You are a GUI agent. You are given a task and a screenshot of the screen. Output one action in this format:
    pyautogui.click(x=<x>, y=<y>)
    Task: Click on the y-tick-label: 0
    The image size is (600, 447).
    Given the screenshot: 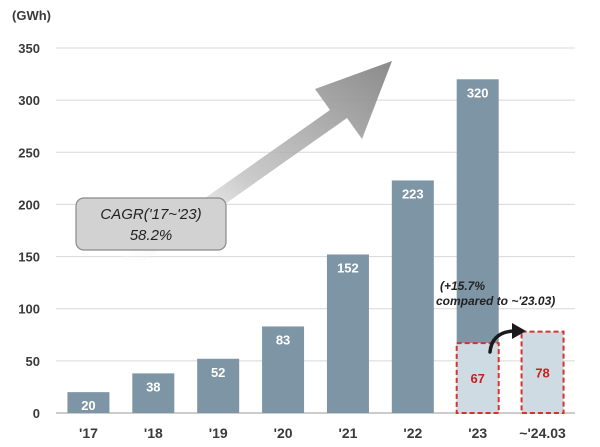 What is the action you would take?
    pyautogui.click(x=36, y=413)
    